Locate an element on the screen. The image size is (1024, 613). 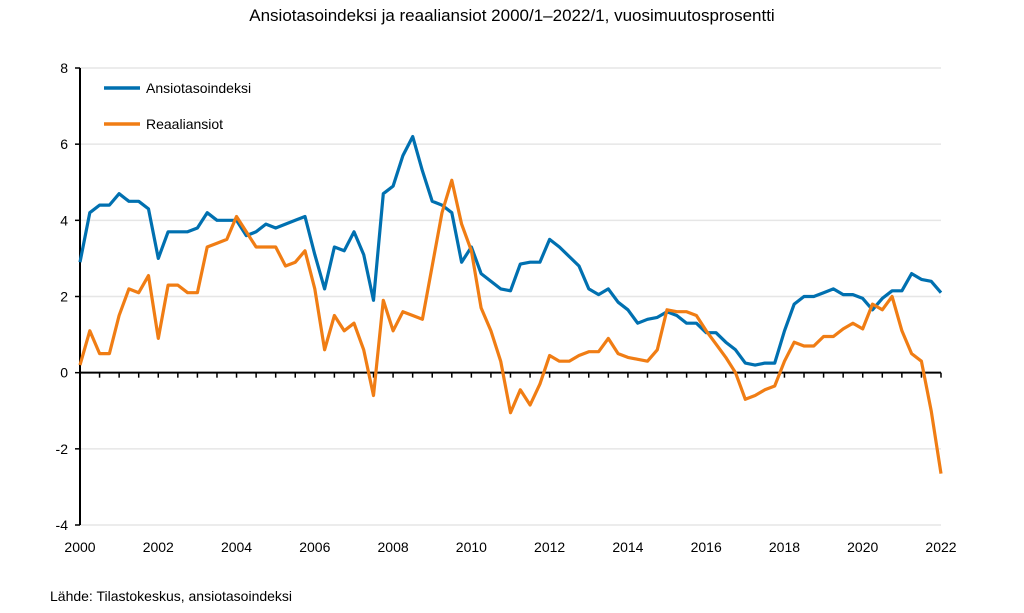
x-tick-label: 2000 is located at coordinates (79, 547).